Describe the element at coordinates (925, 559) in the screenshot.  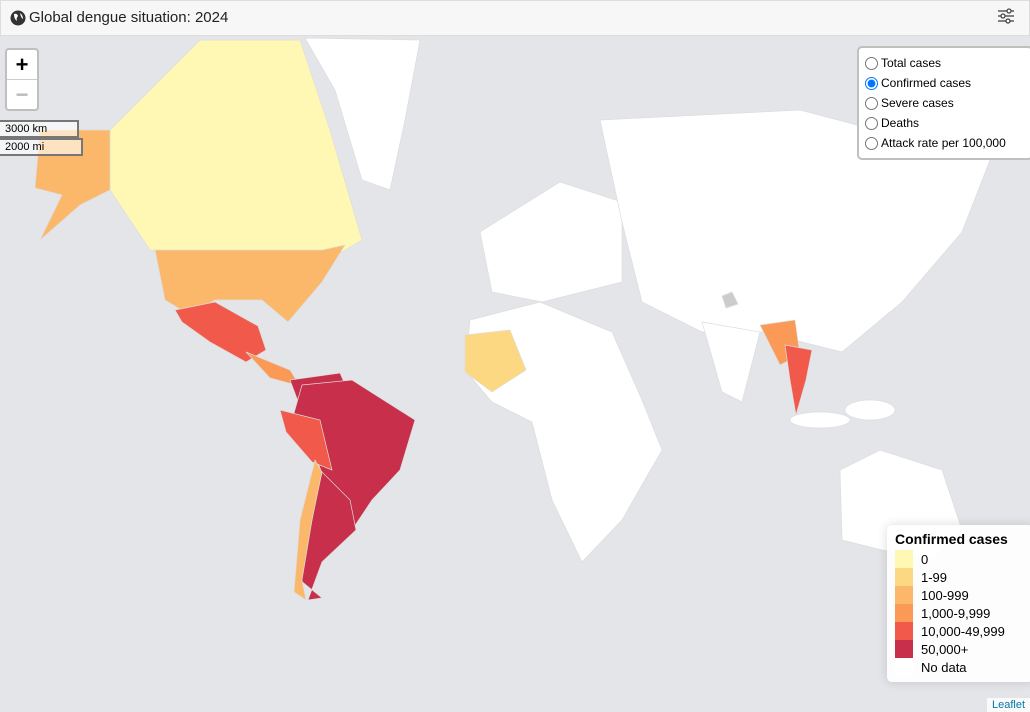
I see `legend-label: 0` at that location.